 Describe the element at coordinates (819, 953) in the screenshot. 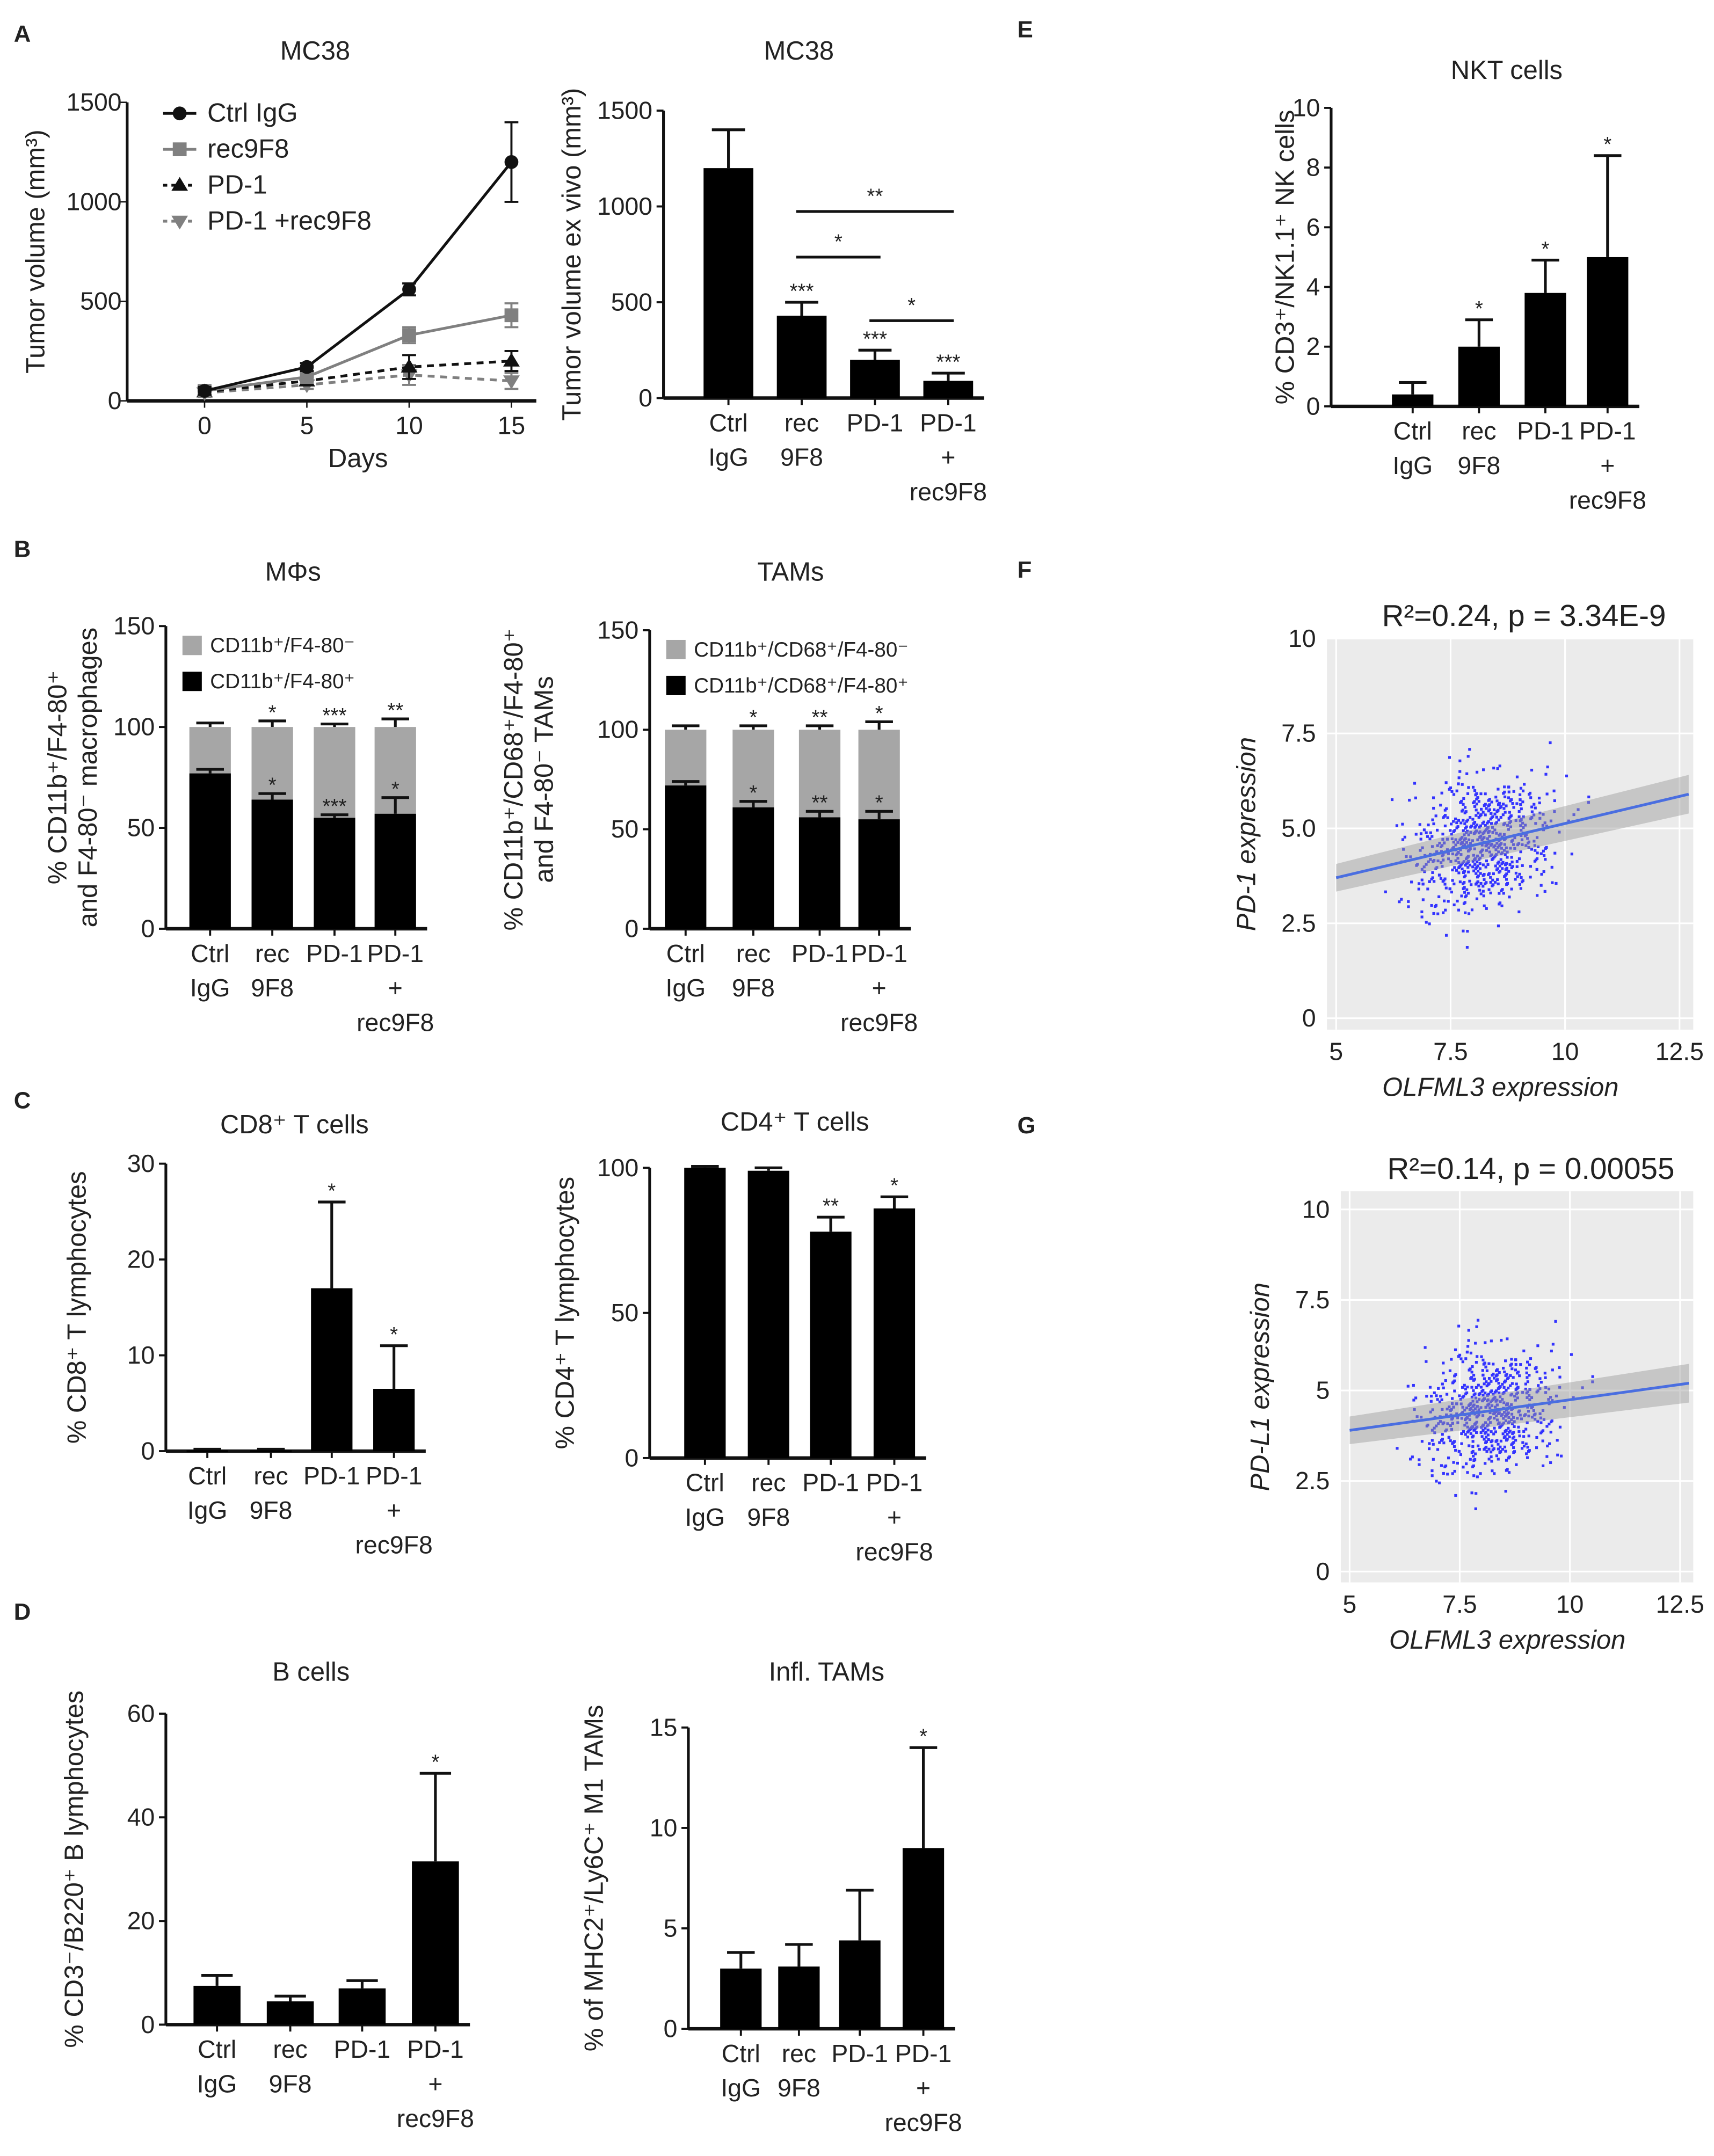

I see `x-tick-label: PD-1` at that location.